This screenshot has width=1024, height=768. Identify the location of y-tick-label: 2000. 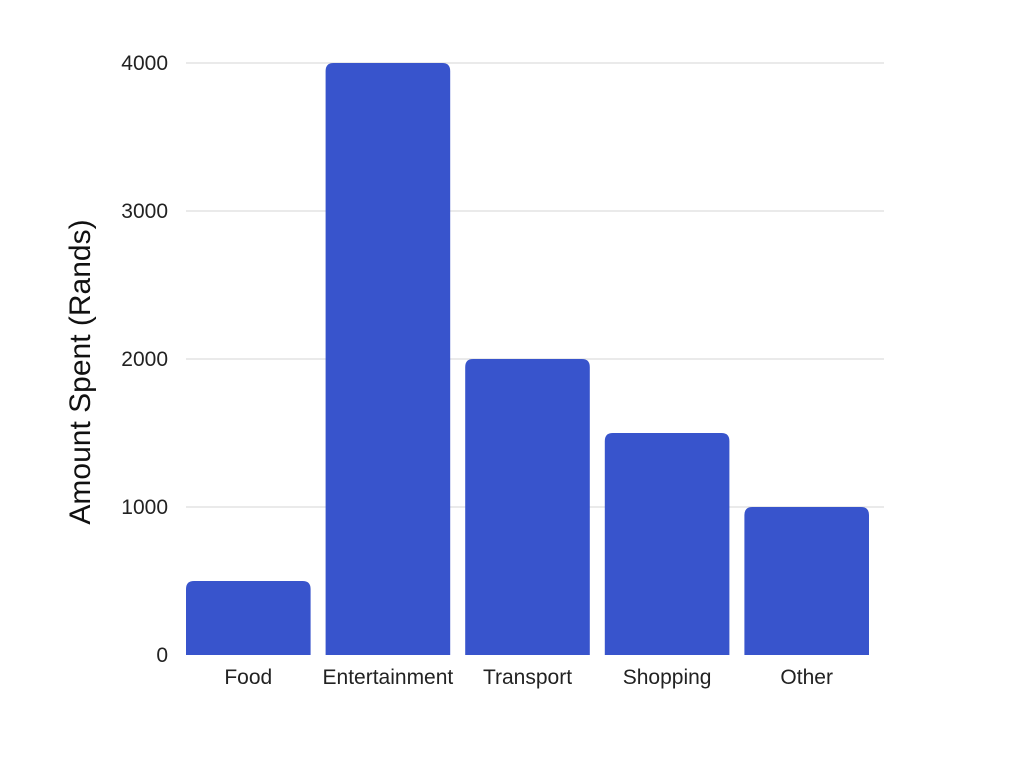
(144, 359).